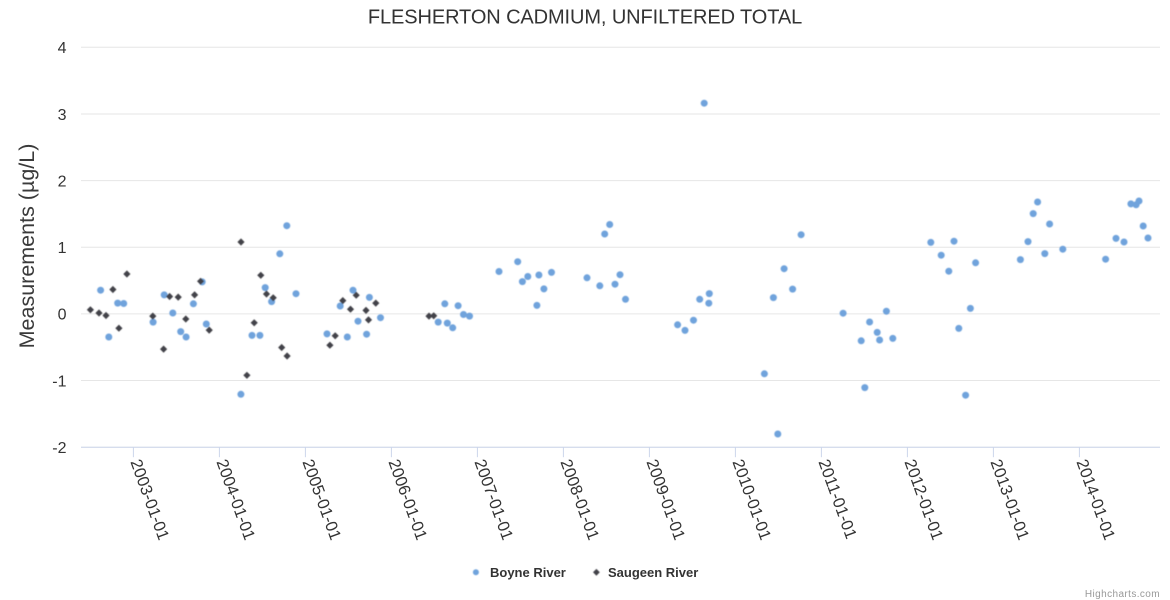 This screenshot has width=1170, height=600. Describe the element at coordinates (27, 246) in the screenshot. I see `svg-text: Measurements (µg/L)` at that location.